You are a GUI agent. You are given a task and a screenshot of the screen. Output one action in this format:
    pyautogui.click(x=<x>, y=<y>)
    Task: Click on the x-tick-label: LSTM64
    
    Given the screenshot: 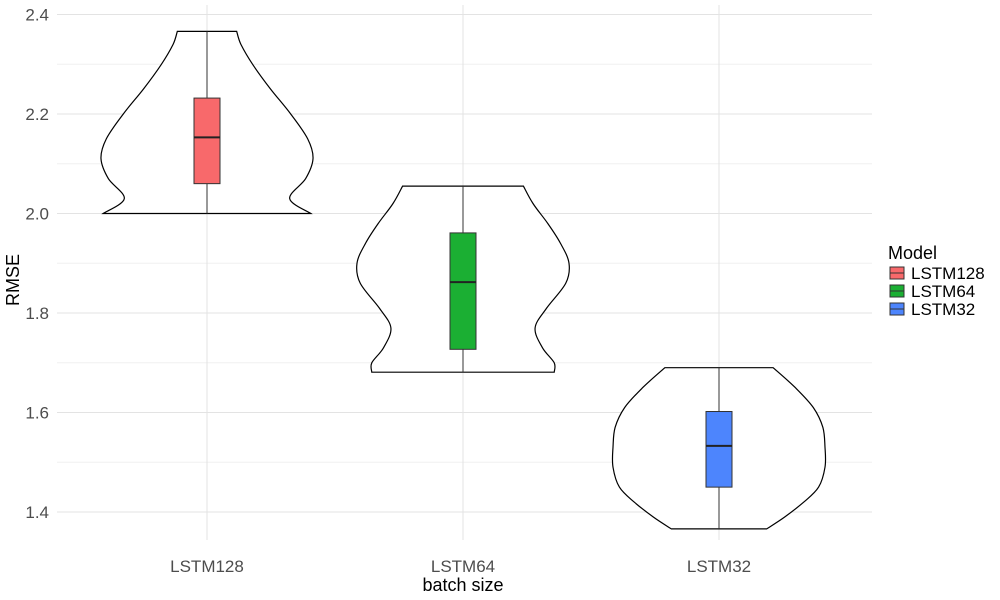 What is the action you would take?
    pyautogui.click(x=463, y=566)
    